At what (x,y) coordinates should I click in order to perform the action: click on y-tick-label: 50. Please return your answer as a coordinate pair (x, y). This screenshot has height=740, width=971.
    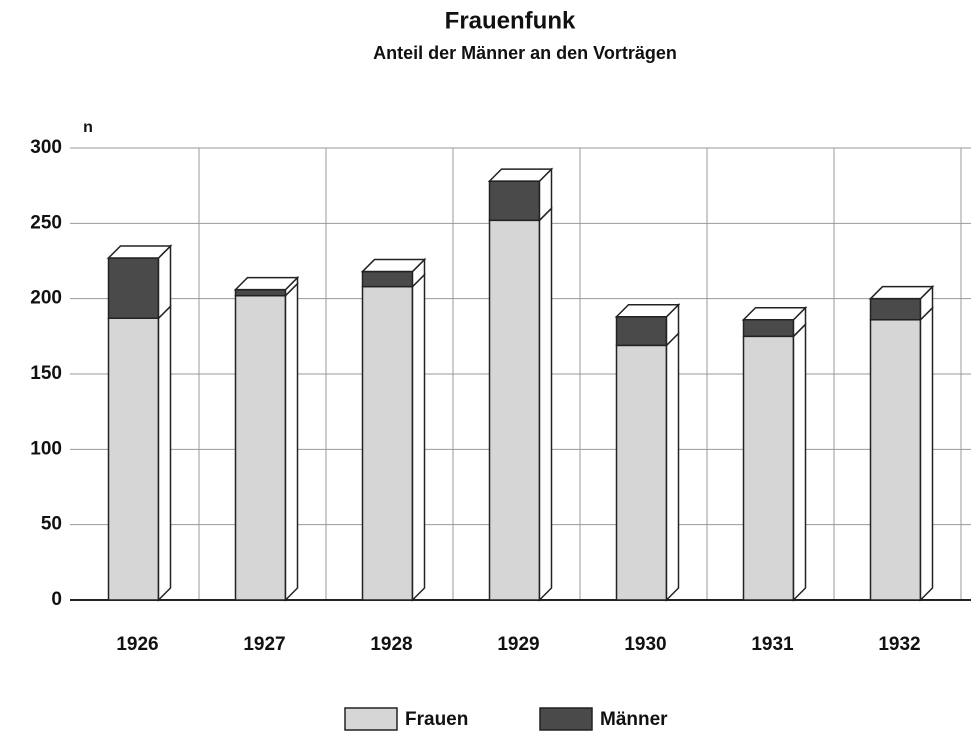
    Looking at the image, I should click on (51, 524).